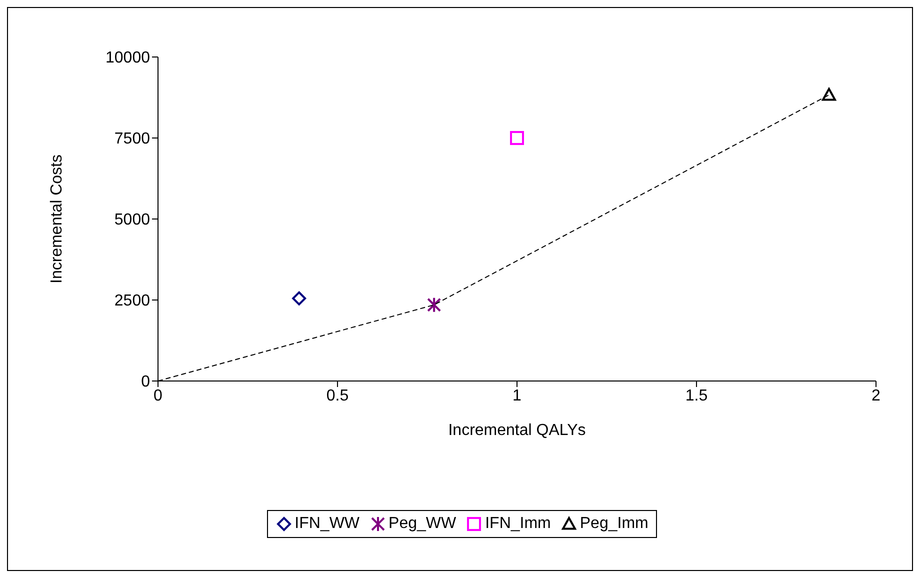  I want to click on legend-label: Peg_Imm, so click(614, 524).